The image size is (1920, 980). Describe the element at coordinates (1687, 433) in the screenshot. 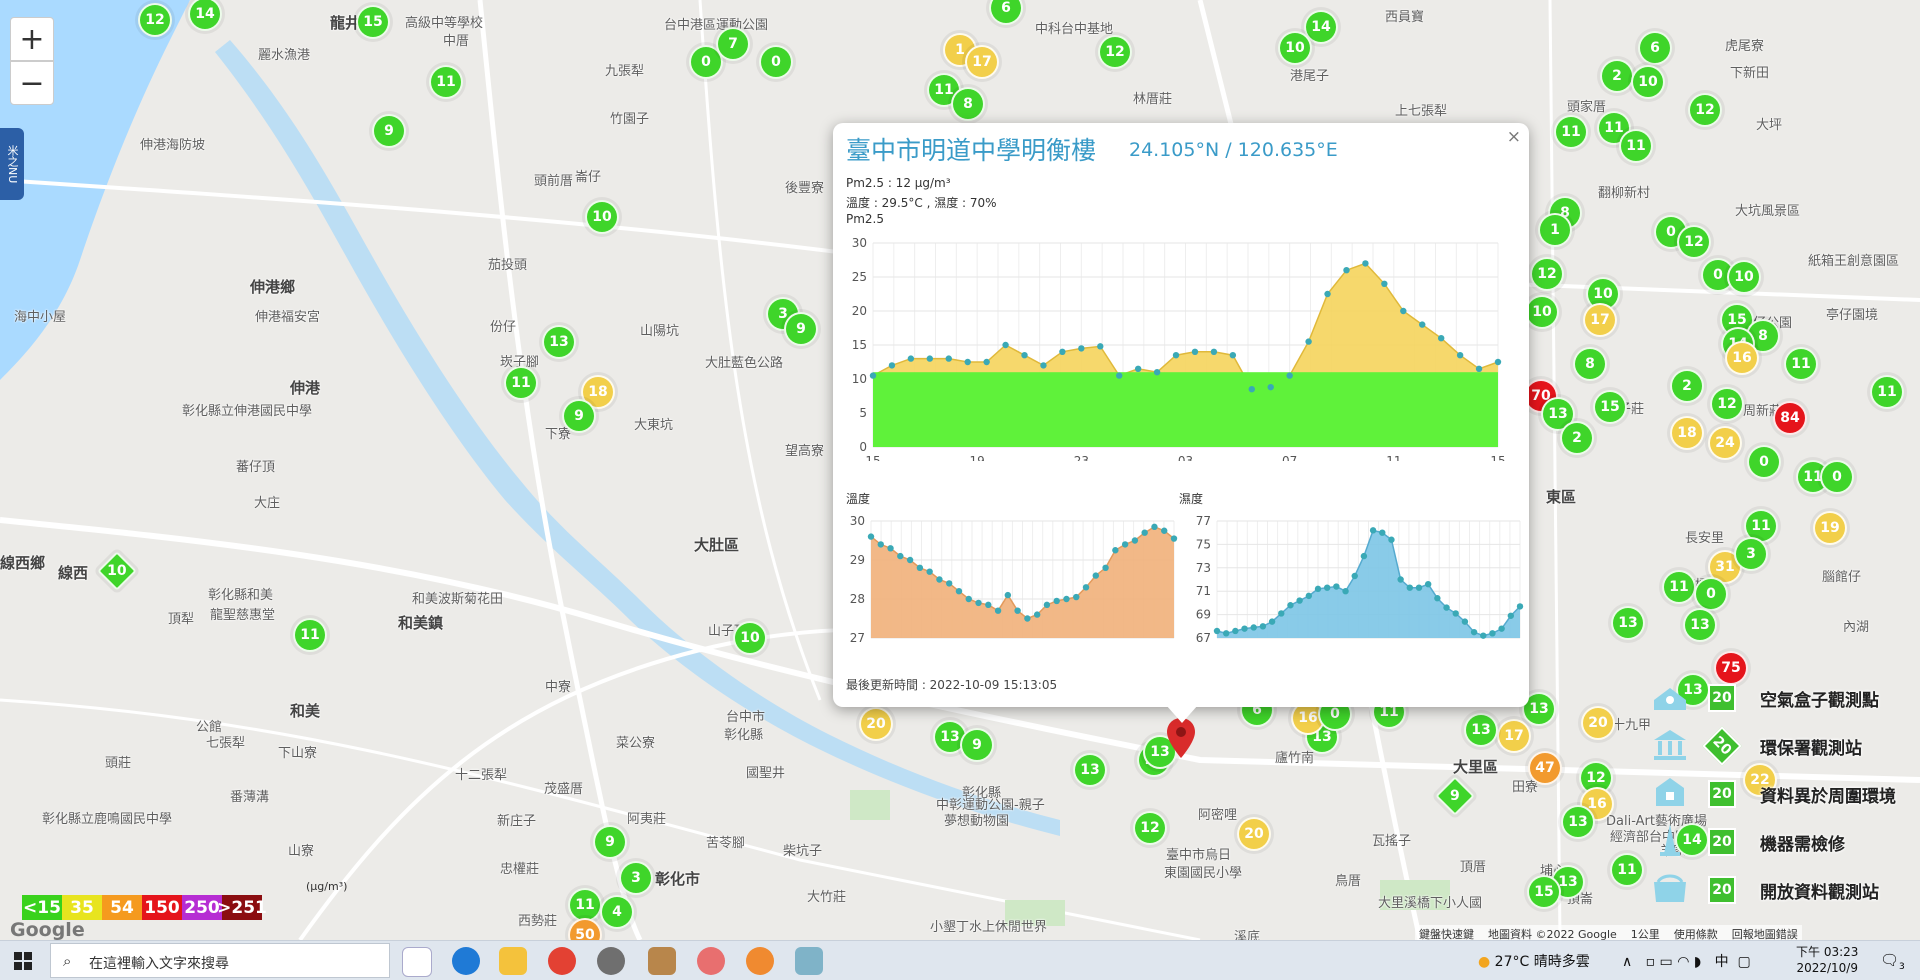

I see `station-marker: 18` at that location.